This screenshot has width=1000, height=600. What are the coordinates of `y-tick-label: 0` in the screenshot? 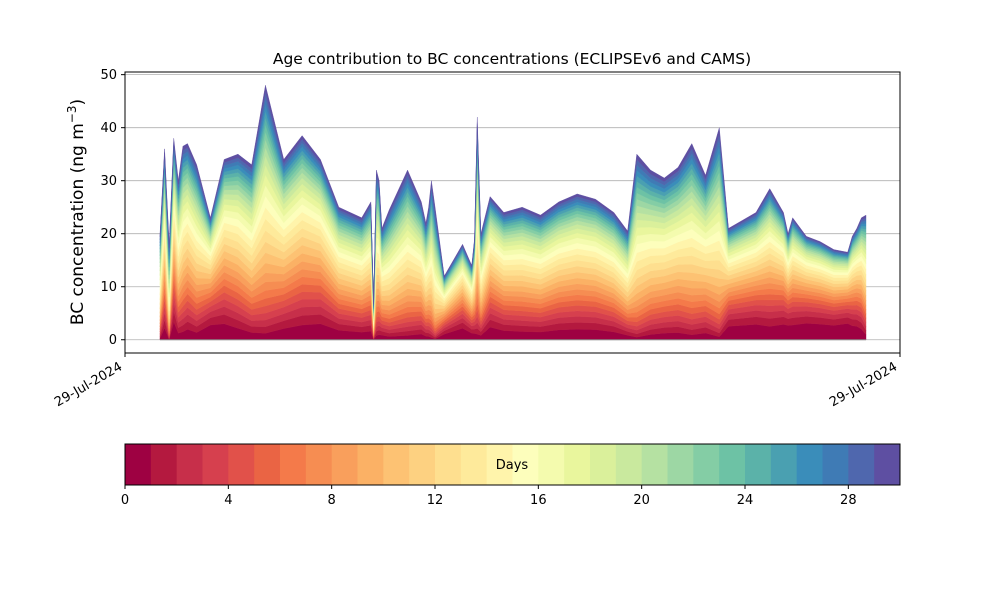 It's located at (113, 340).